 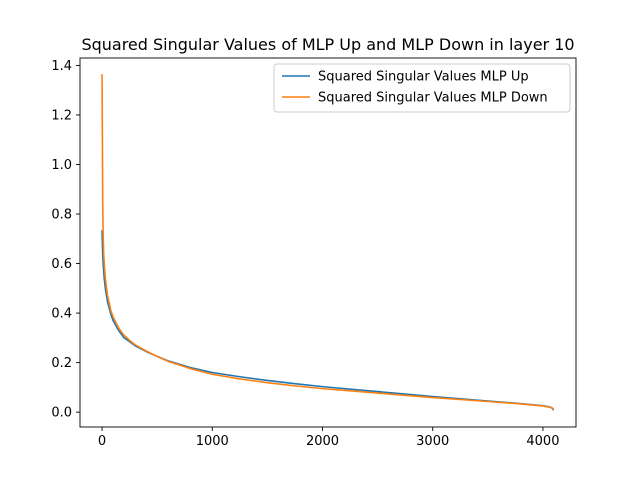 What do you see at coordinates (423, 77) in the screenshot?
I see `legend-label-1: Squared Singular Values MLP Up` at bounding box center [423, 77].